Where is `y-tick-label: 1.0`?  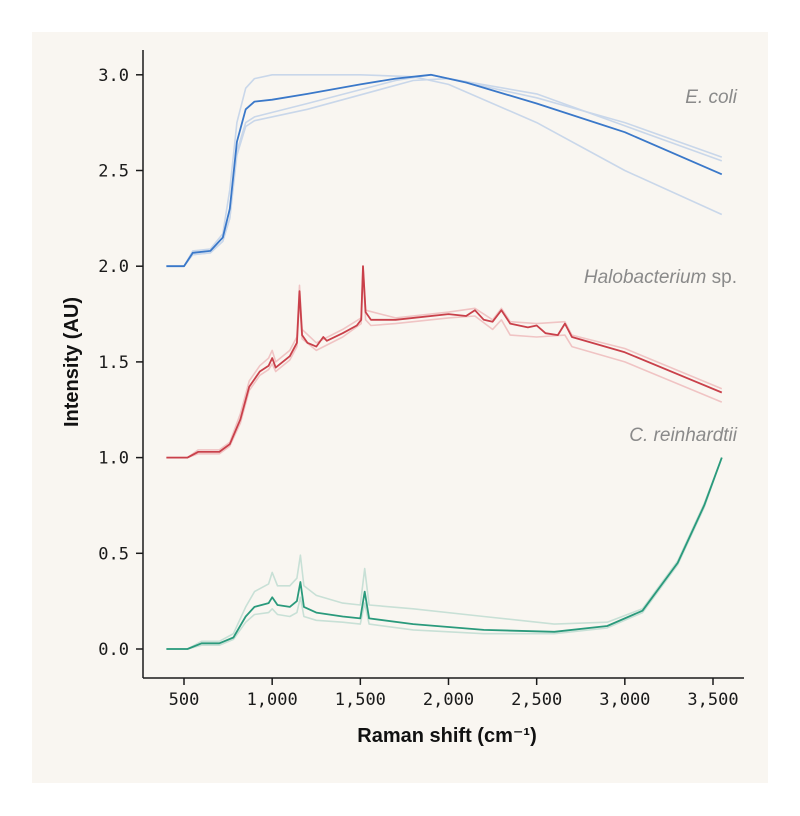 y-tick-label: 1.0 is located at coordinates (113, 459).